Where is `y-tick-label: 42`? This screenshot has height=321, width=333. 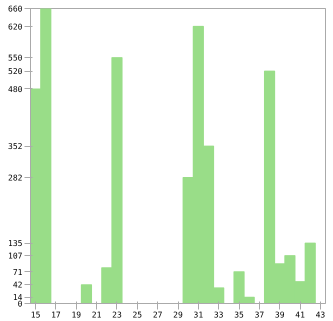 y-tick-label: 42 is located at coordinates (17, 285).